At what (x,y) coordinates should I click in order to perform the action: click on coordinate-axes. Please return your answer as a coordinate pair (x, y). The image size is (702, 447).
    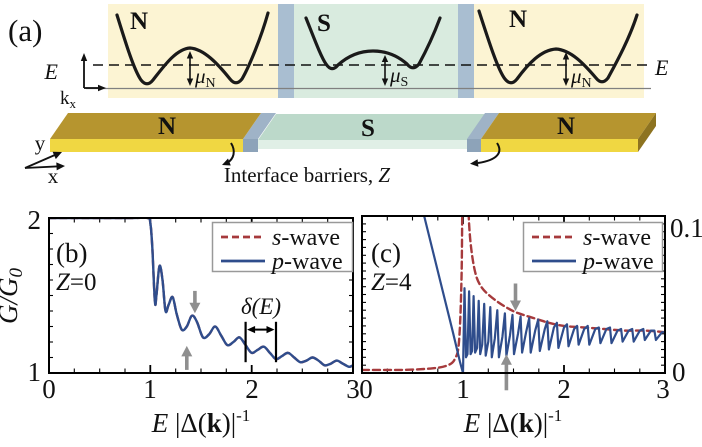
    Looking at the image, I should click on (44, 161).